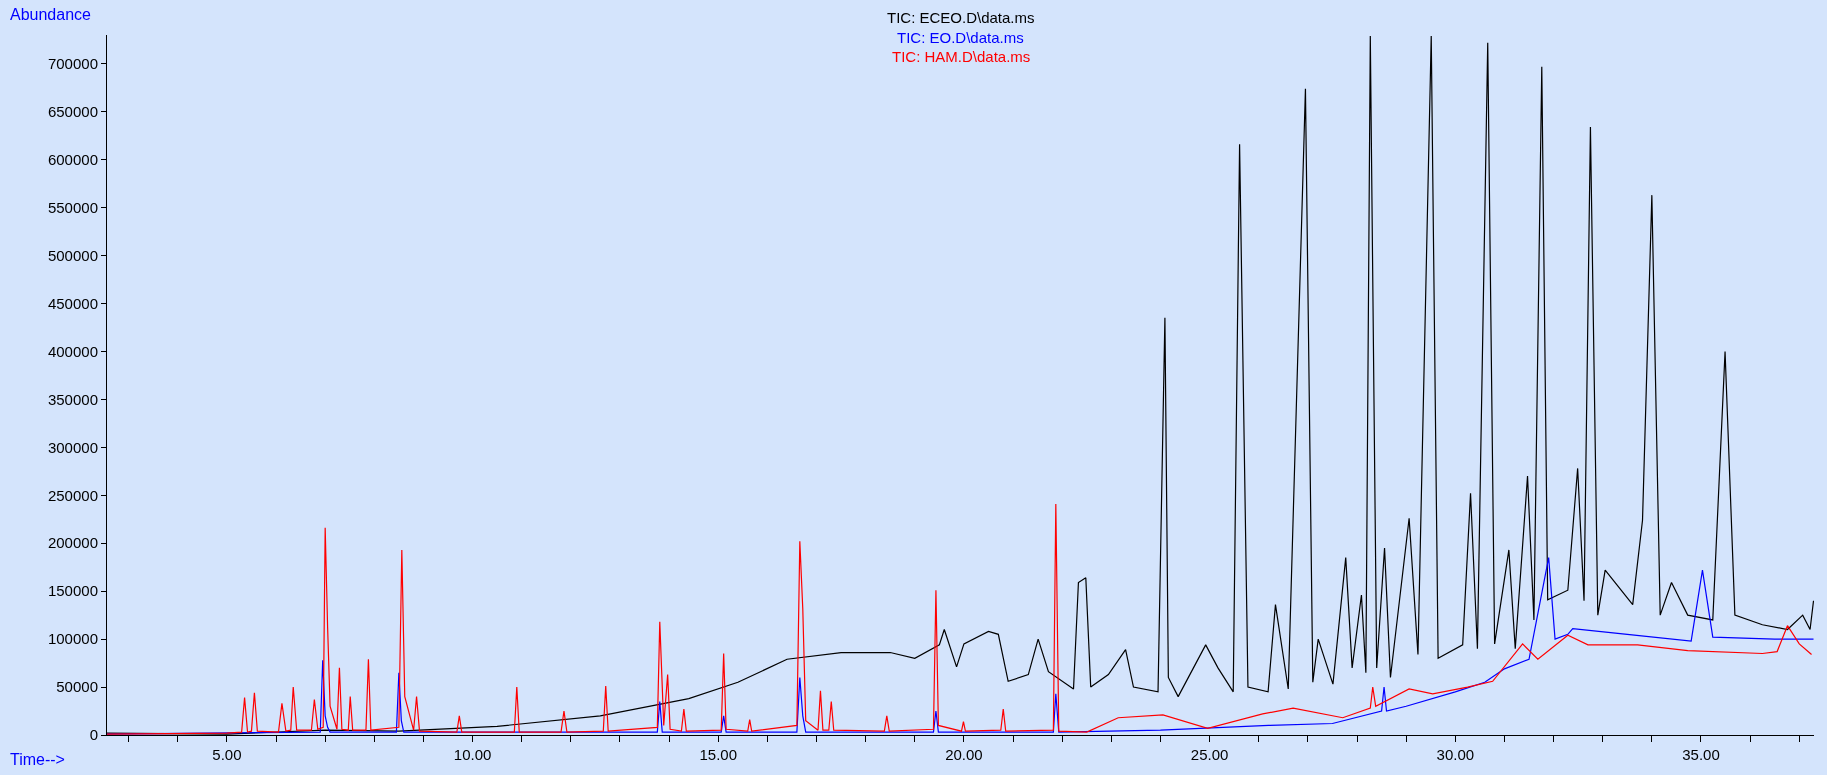 The image size is (1827, 775). Describe the element at coordinates (1701, 754) in the screenshot. I see `x-tick-label: 35.00` at that location.